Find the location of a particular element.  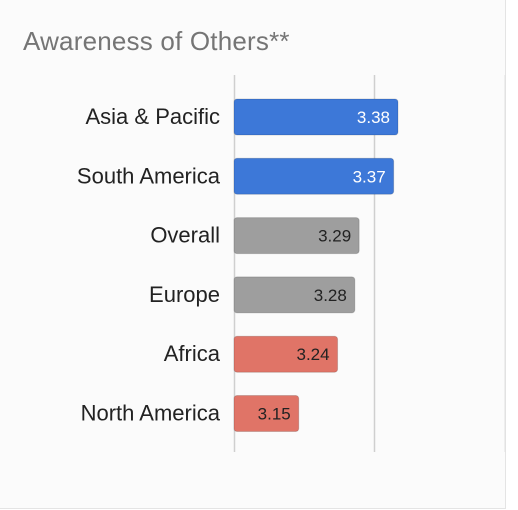

category-label: Asia & Pacific is located at coordinates (153, 116).